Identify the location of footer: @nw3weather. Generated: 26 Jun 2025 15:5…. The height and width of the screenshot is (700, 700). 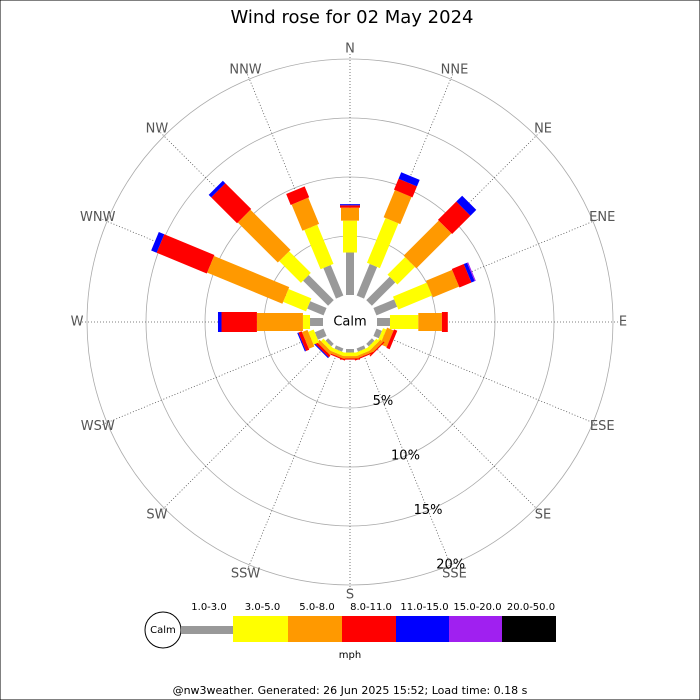
(350, 690).